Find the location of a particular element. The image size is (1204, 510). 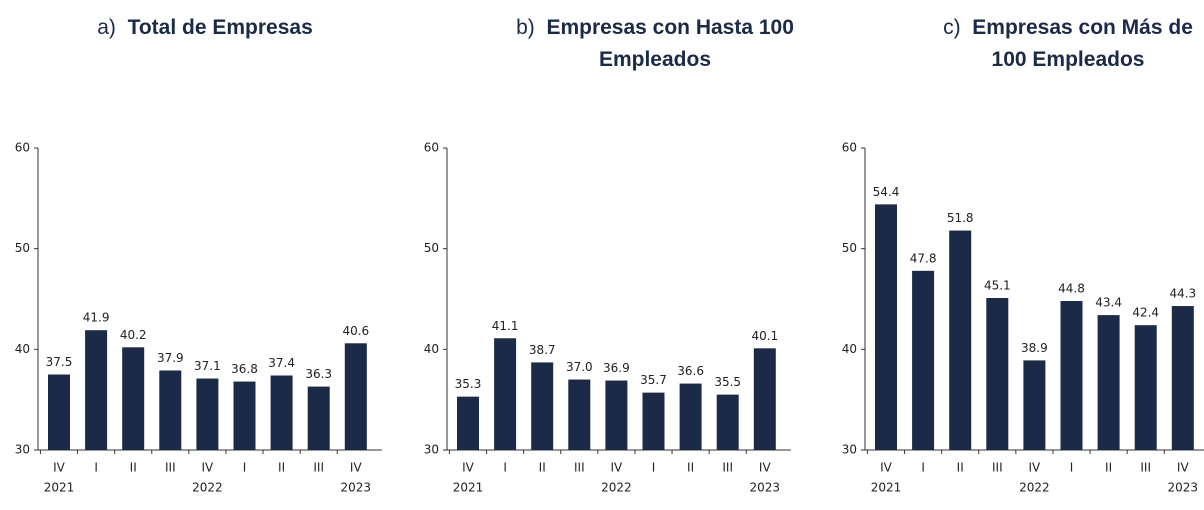

data-label: 42.4 is located at coordinates (1145, 313).